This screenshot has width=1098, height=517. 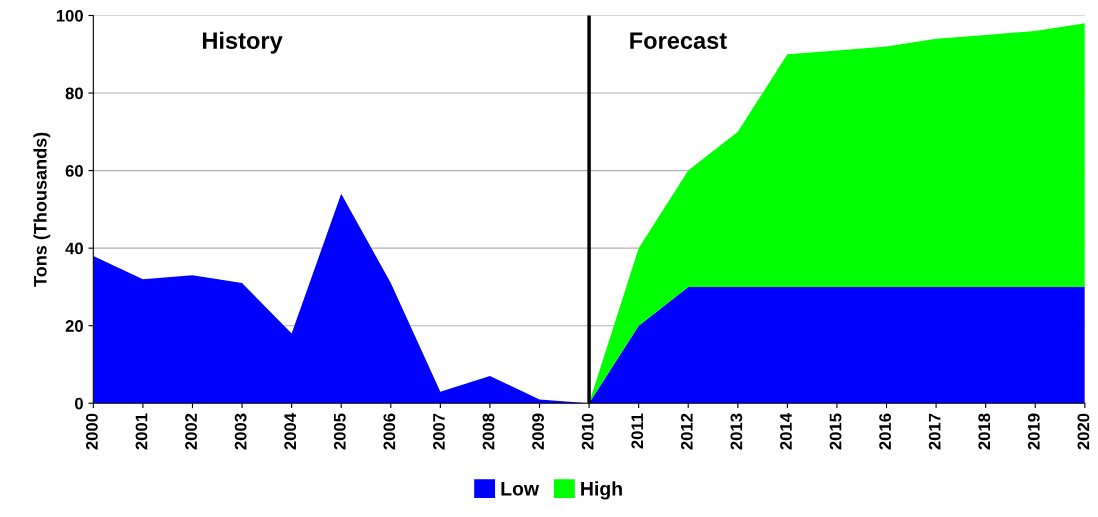 I want to click on x-tick-label: 2002, so click(x=191, y=431).